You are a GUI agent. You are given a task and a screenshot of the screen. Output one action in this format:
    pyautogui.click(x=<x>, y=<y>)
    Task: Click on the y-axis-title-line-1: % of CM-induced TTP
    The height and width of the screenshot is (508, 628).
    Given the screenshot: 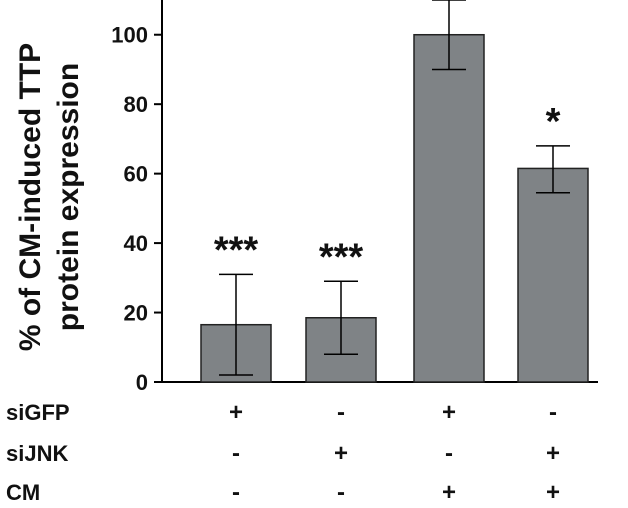 What is the action you would take?
    pyautogui.click(x=30, y=197)
    